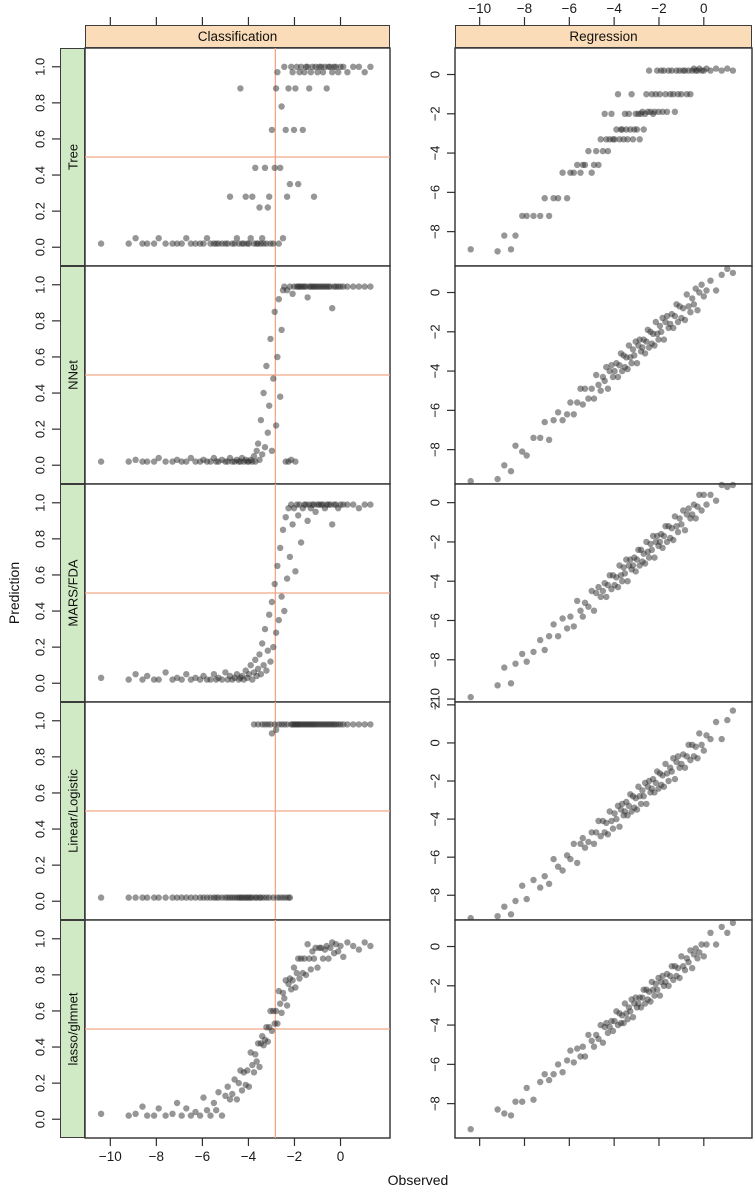 This screenshot has width=755, height=1195. Describe the element at coordinates (249, 1156) in the screenshot. I see `x-tick-label-bottom: −4` at that location.